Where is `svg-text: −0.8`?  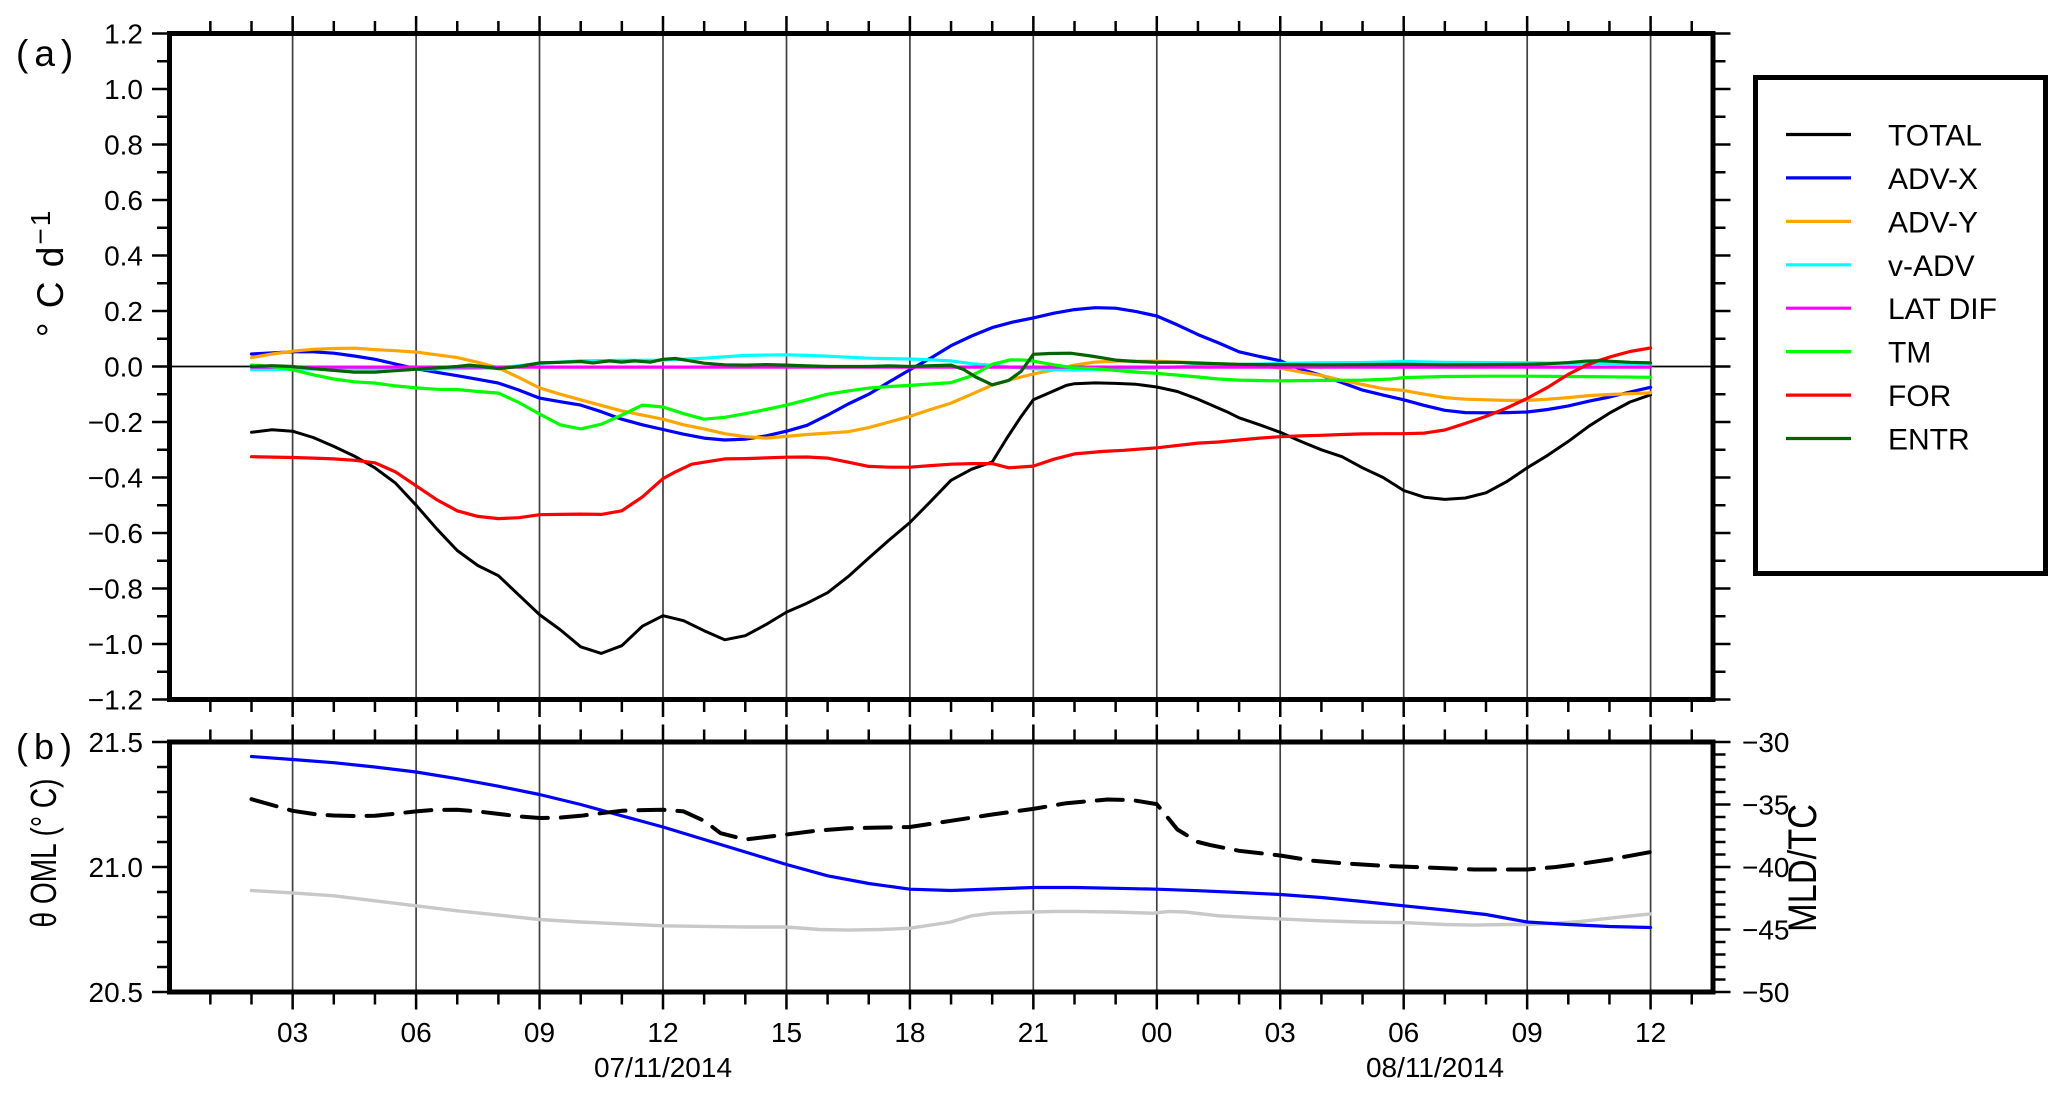 svg-text: −0.8 is located at coordinates (115, 589).